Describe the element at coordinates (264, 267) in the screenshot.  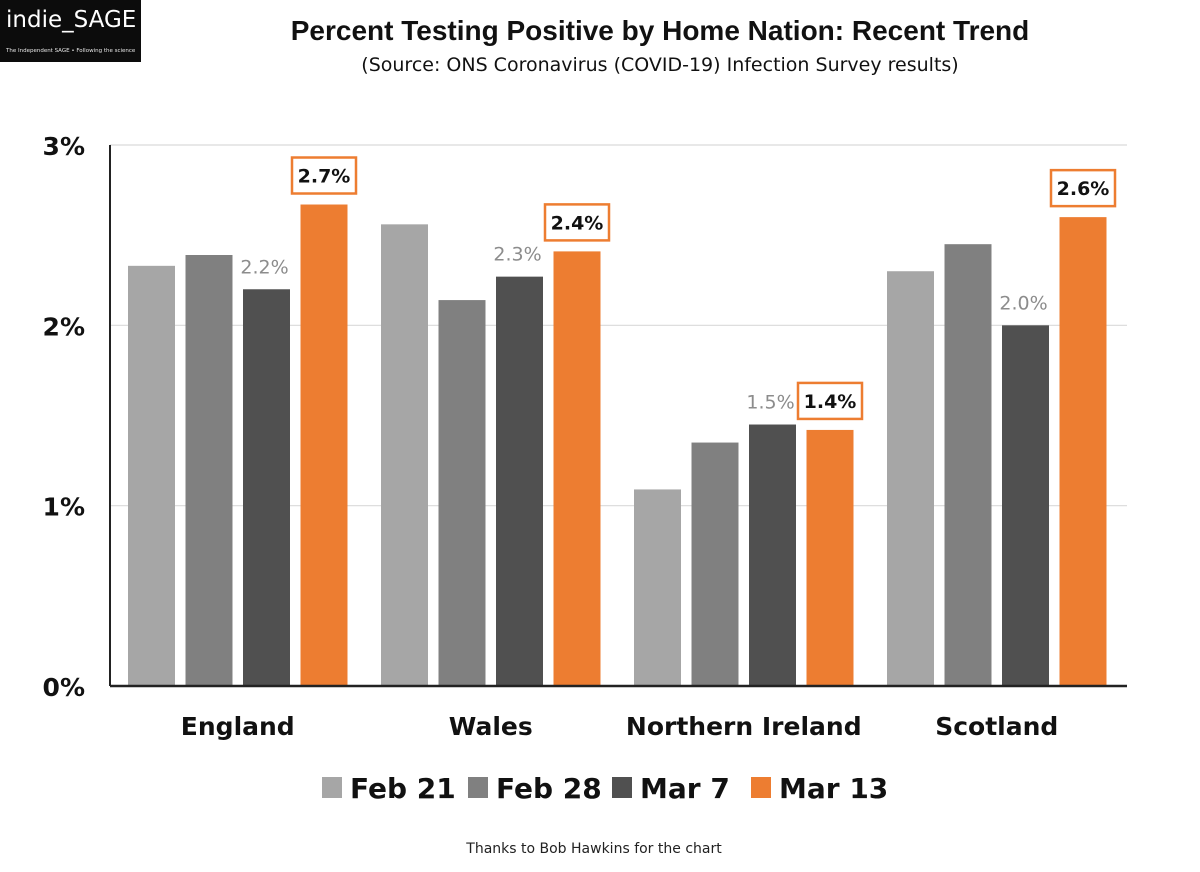
I see `data-label: 2.2%` at that location.